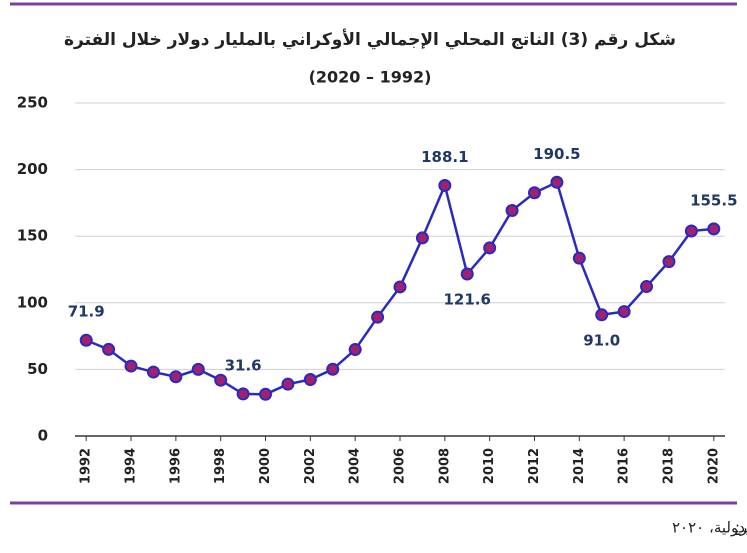 This screenshot has height=553, width=747. What do you see at coordinates (370, 77) in the screenshot?
I see `chart-subtitle: (2020 – 1992)` at bounding box center [370, 77].